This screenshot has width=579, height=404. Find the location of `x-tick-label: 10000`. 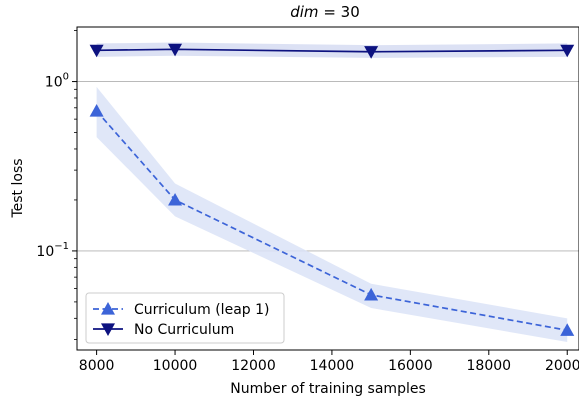

x-tick-label: 10000 is located at coordinates (175, 366).